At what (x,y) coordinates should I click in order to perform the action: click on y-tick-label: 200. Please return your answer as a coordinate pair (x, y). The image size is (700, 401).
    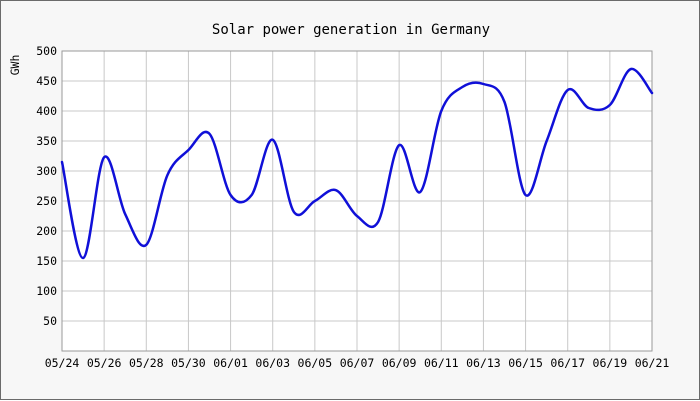
    Looking at the image, I should click on (46, 231).